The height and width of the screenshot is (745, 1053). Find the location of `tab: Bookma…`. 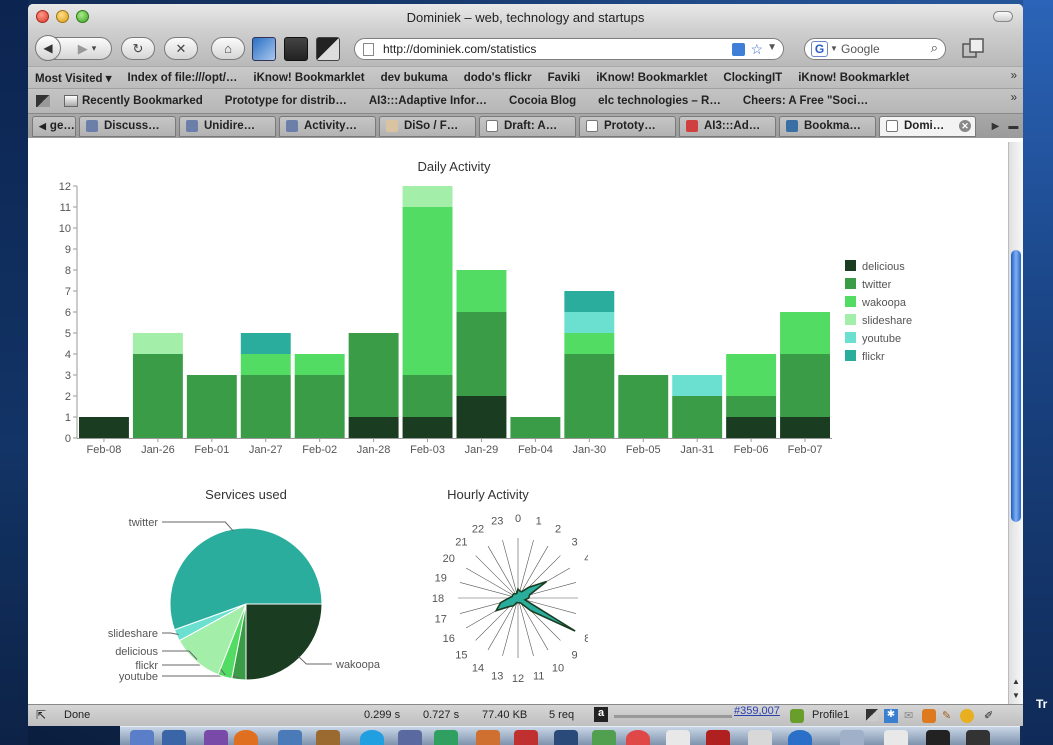

tab: Bookma… is located at coordinates (827, 126).